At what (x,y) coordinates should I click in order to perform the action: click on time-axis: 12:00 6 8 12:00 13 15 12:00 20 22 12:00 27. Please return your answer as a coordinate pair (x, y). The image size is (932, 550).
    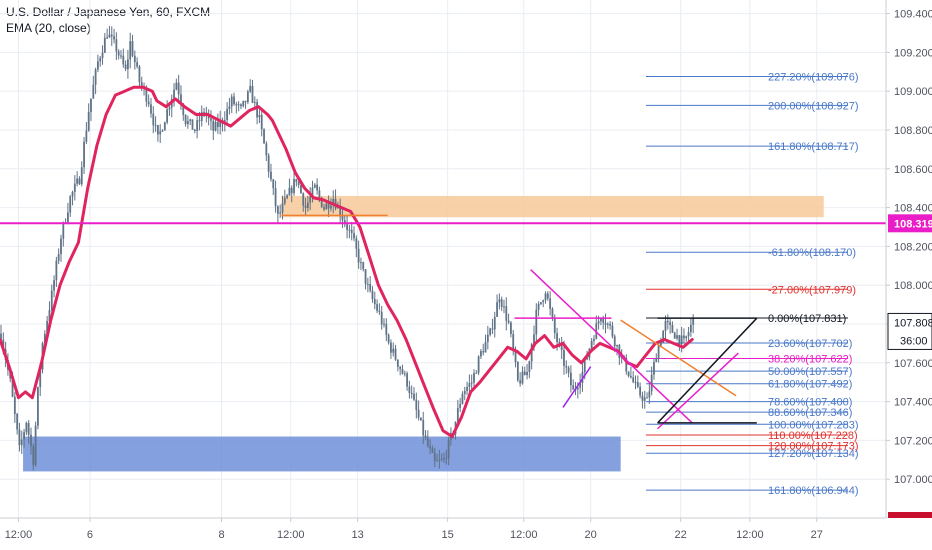
    Looking at the image, I should click on (466, 533).